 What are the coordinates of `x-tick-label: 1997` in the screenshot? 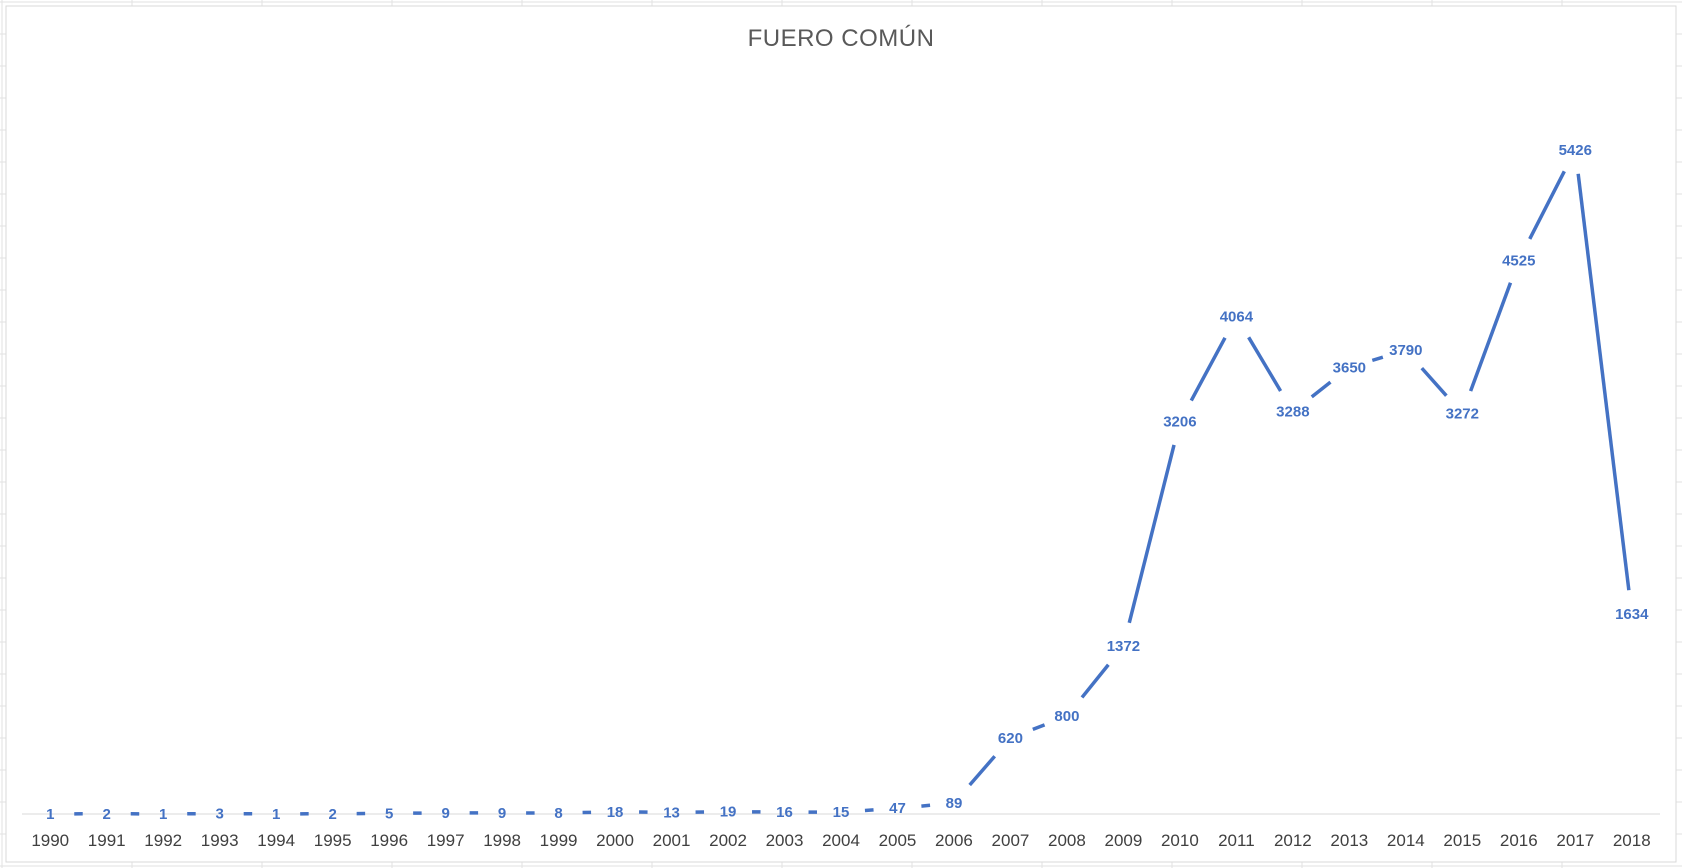 It's located at (446, 840).